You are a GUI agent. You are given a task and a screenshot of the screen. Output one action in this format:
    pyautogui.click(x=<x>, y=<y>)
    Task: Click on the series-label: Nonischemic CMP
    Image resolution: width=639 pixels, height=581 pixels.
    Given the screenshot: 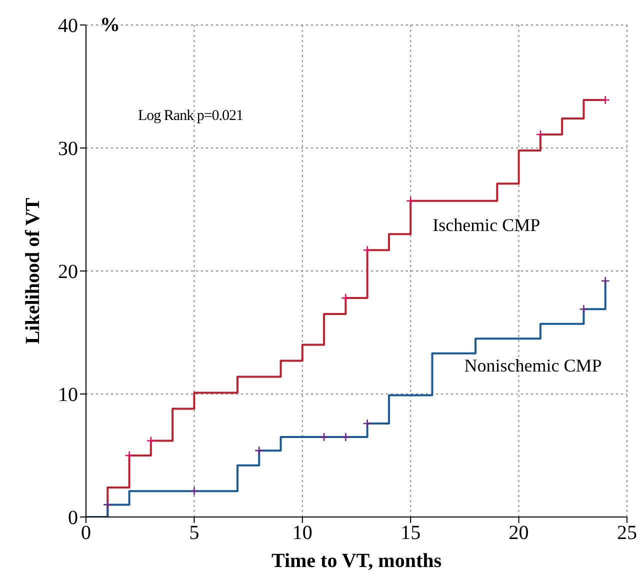 What is the action you would take?
    pyautogui.click(x=533, y=365)
    